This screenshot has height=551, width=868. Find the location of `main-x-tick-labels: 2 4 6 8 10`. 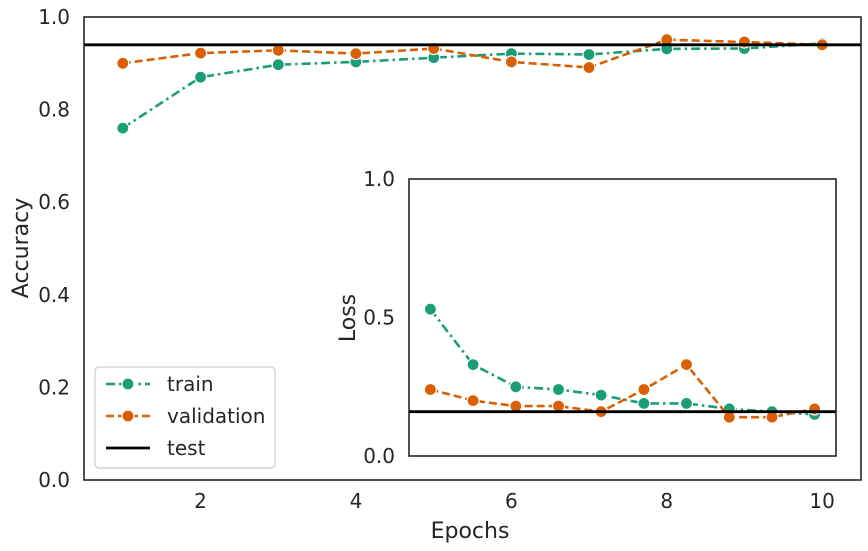

main-x-tick-labels: 2 4 6 8 10 is located at coordinates (514, 501).